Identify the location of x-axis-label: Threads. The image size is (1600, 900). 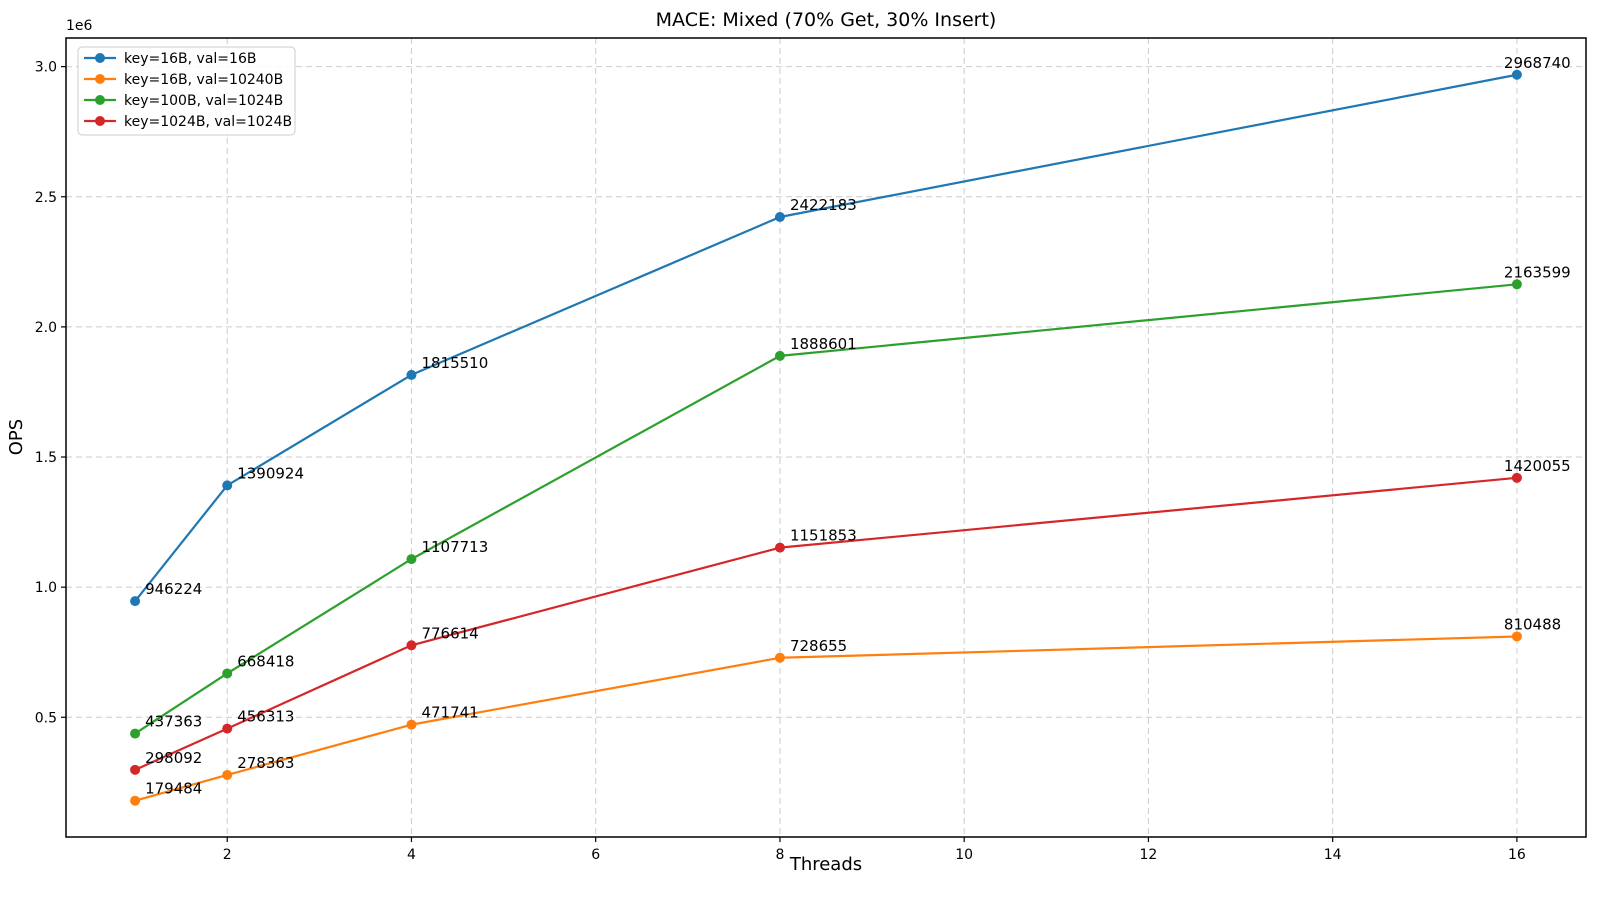
(825, 864).